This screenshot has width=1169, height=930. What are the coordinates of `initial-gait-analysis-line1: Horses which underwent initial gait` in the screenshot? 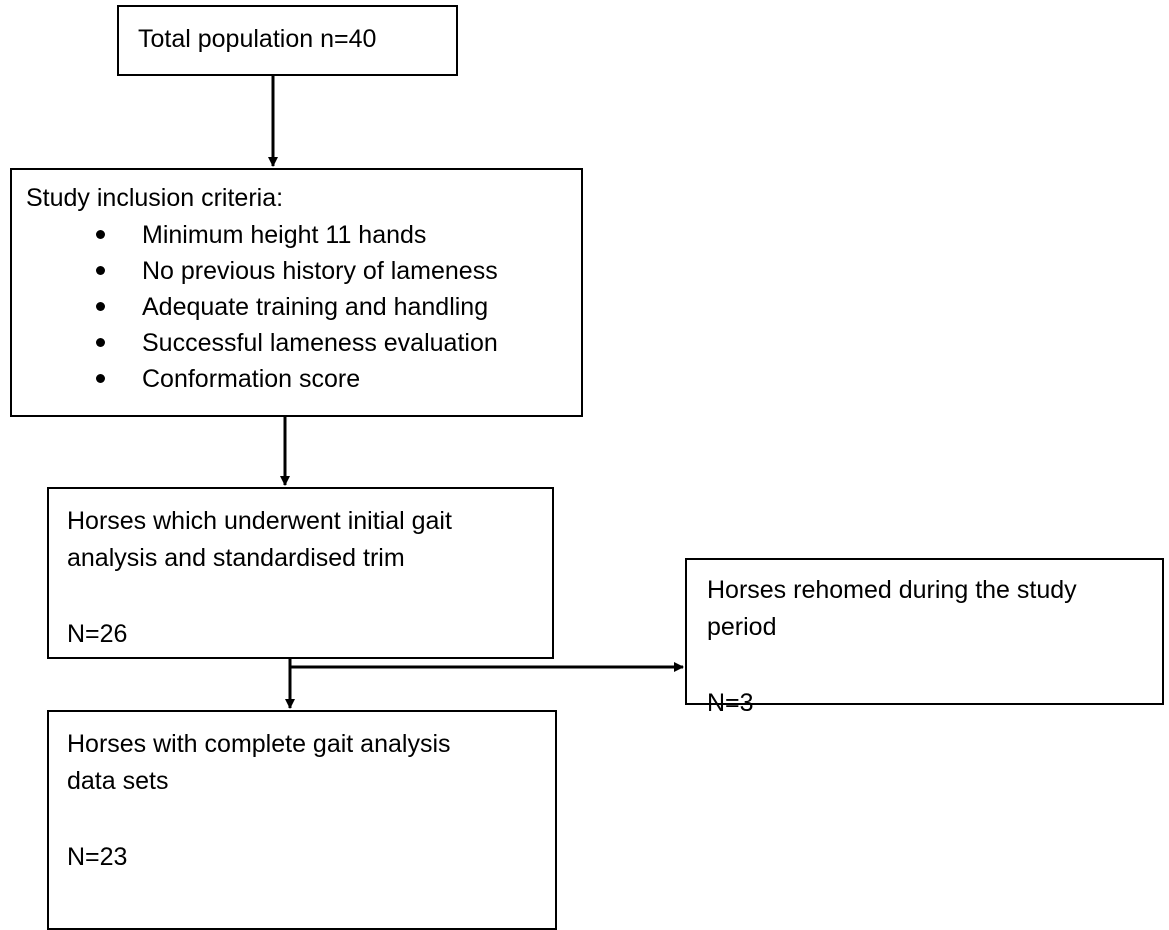 It's located at (259, 521).